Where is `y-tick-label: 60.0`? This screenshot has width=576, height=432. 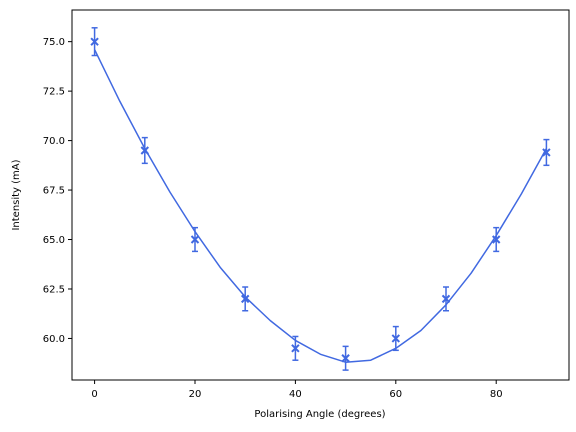 y-tick-label: 60.0 is located at coordinates (54, 339).